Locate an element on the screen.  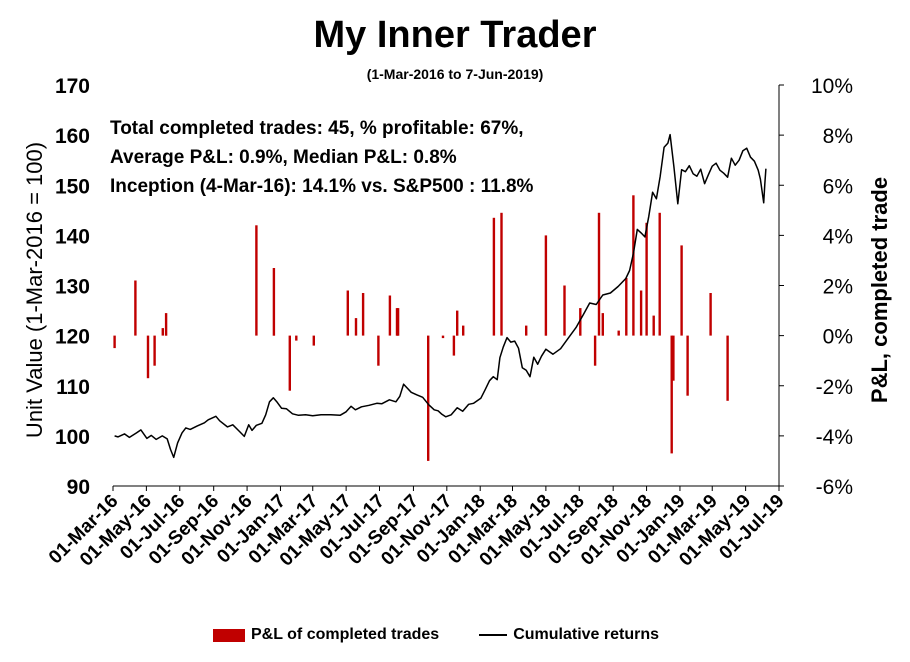
y-right-tick-label: 0% is located at coordinates (838, 337).